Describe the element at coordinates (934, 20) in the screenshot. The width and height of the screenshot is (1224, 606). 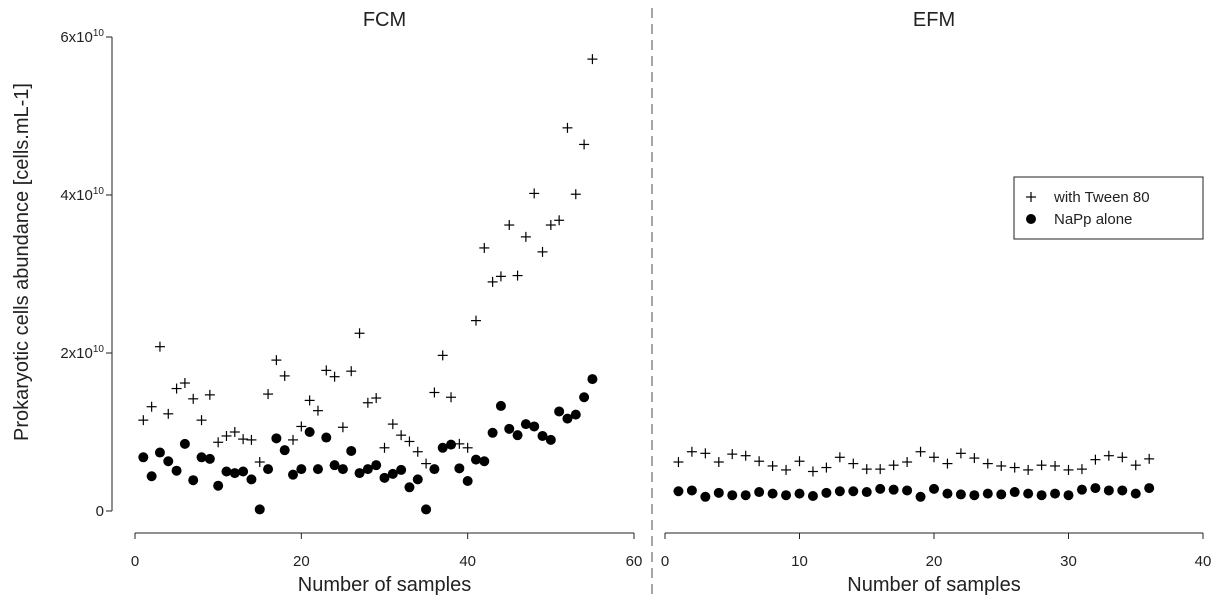
I see `efm-title: EFM` at that location.